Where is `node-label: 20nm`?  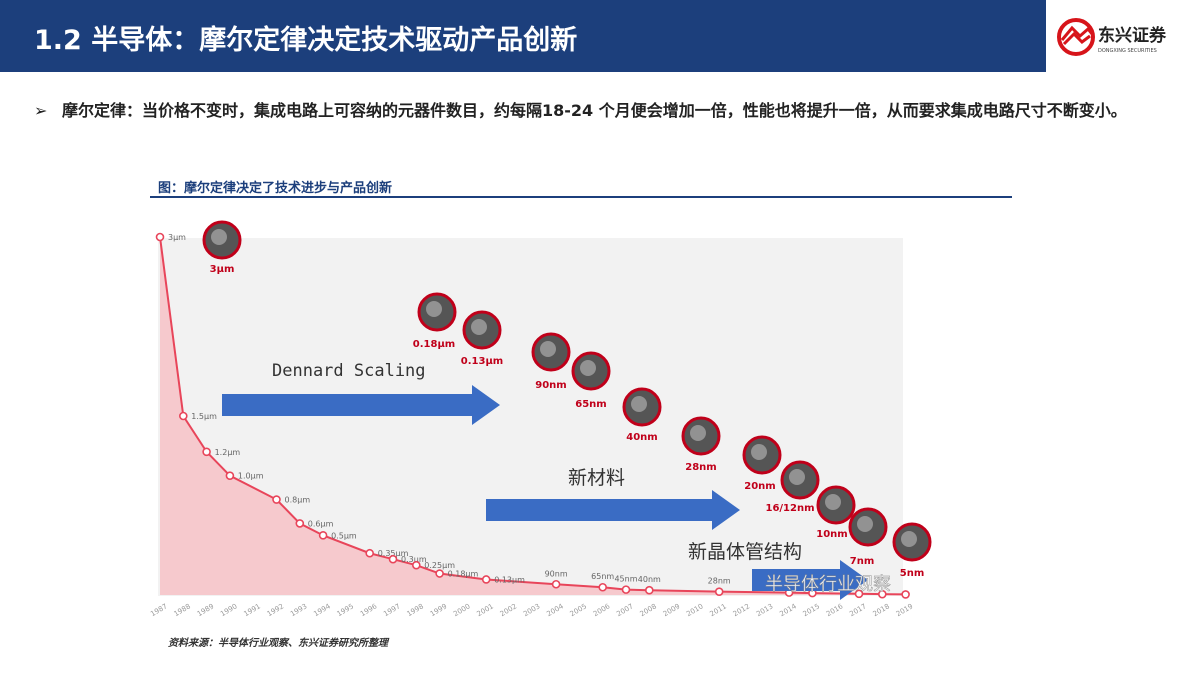 node-label: 20nm is located at coordinates (759, 486).